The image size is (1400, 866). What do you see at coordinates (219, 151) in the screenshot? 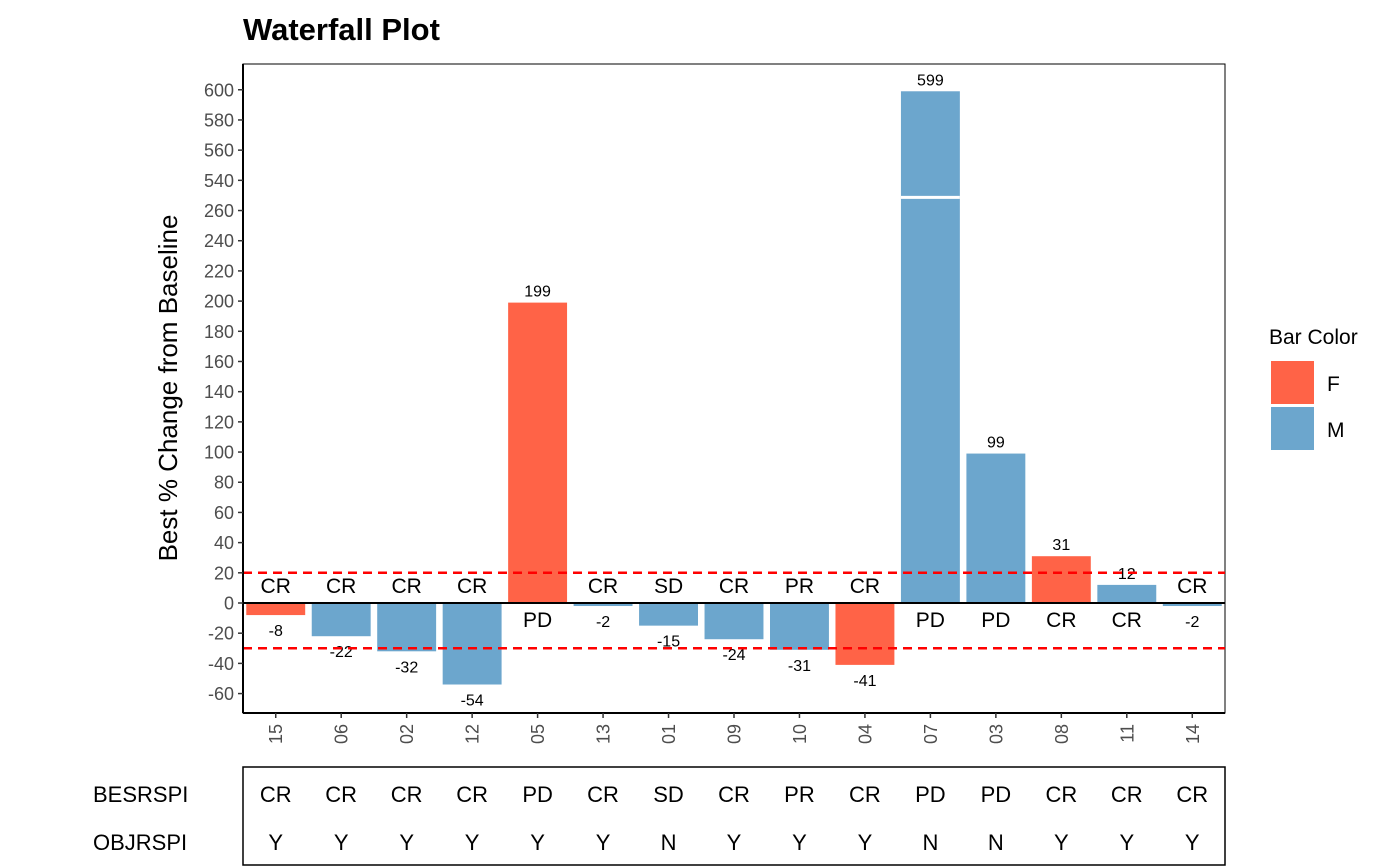
I see `y-tick-label: 560` at bounding box center [219, 151].